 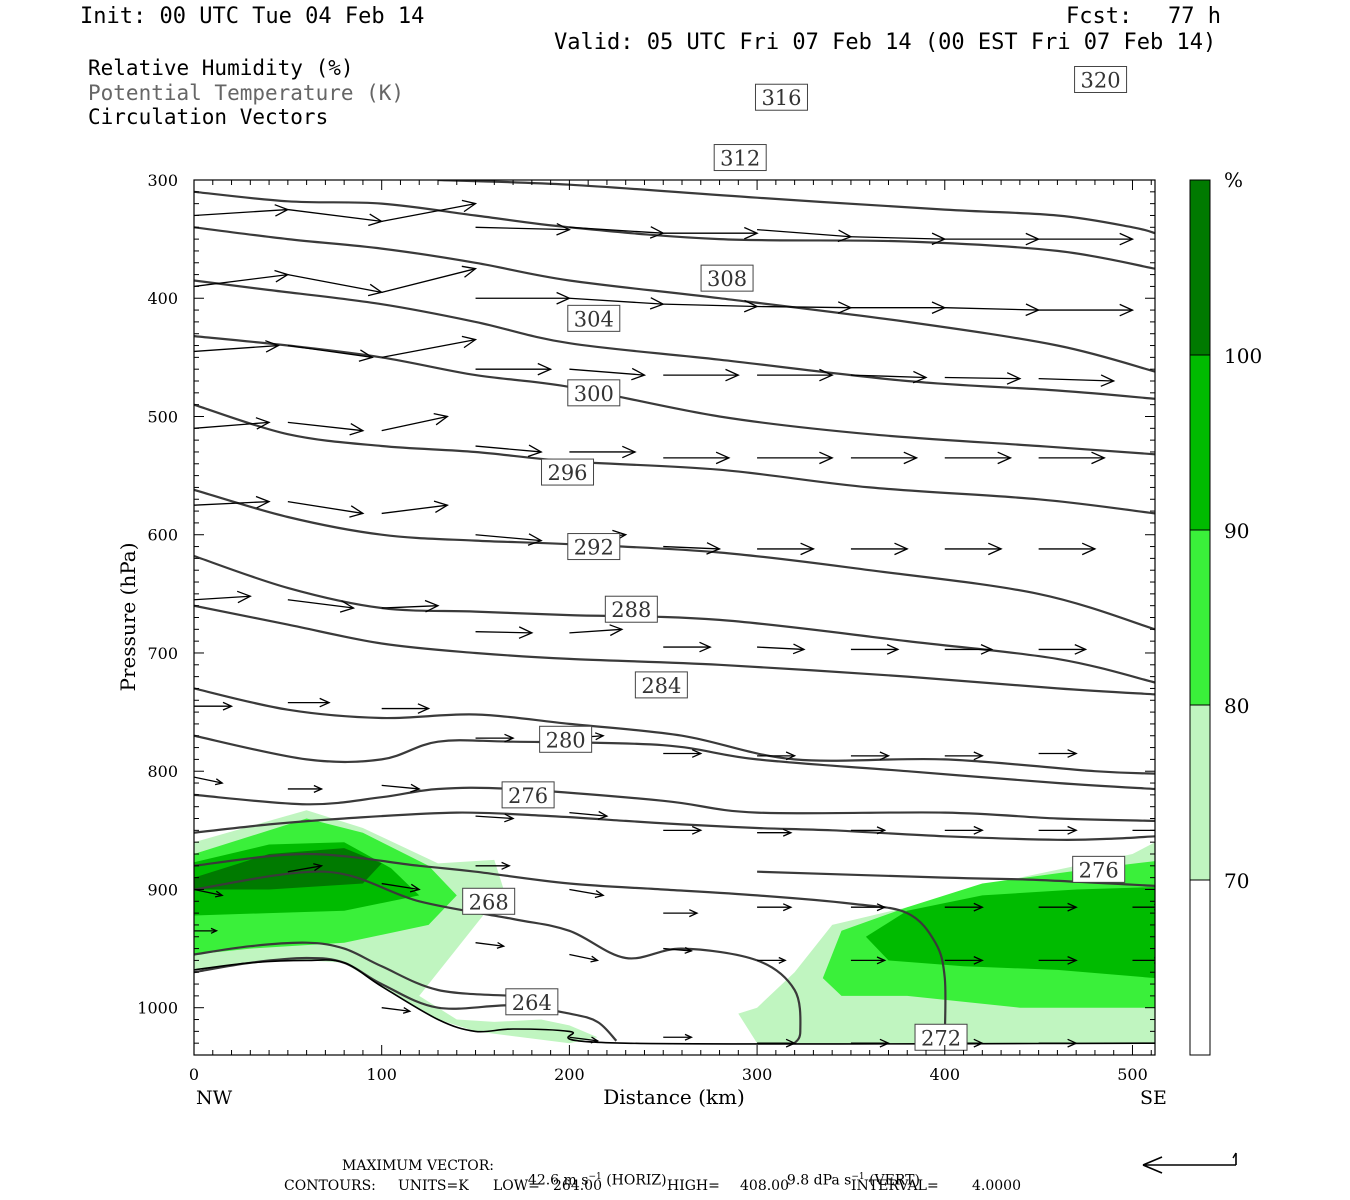 I want to click on footer-high-label: HIGH=, so click(x=693, y=1186).